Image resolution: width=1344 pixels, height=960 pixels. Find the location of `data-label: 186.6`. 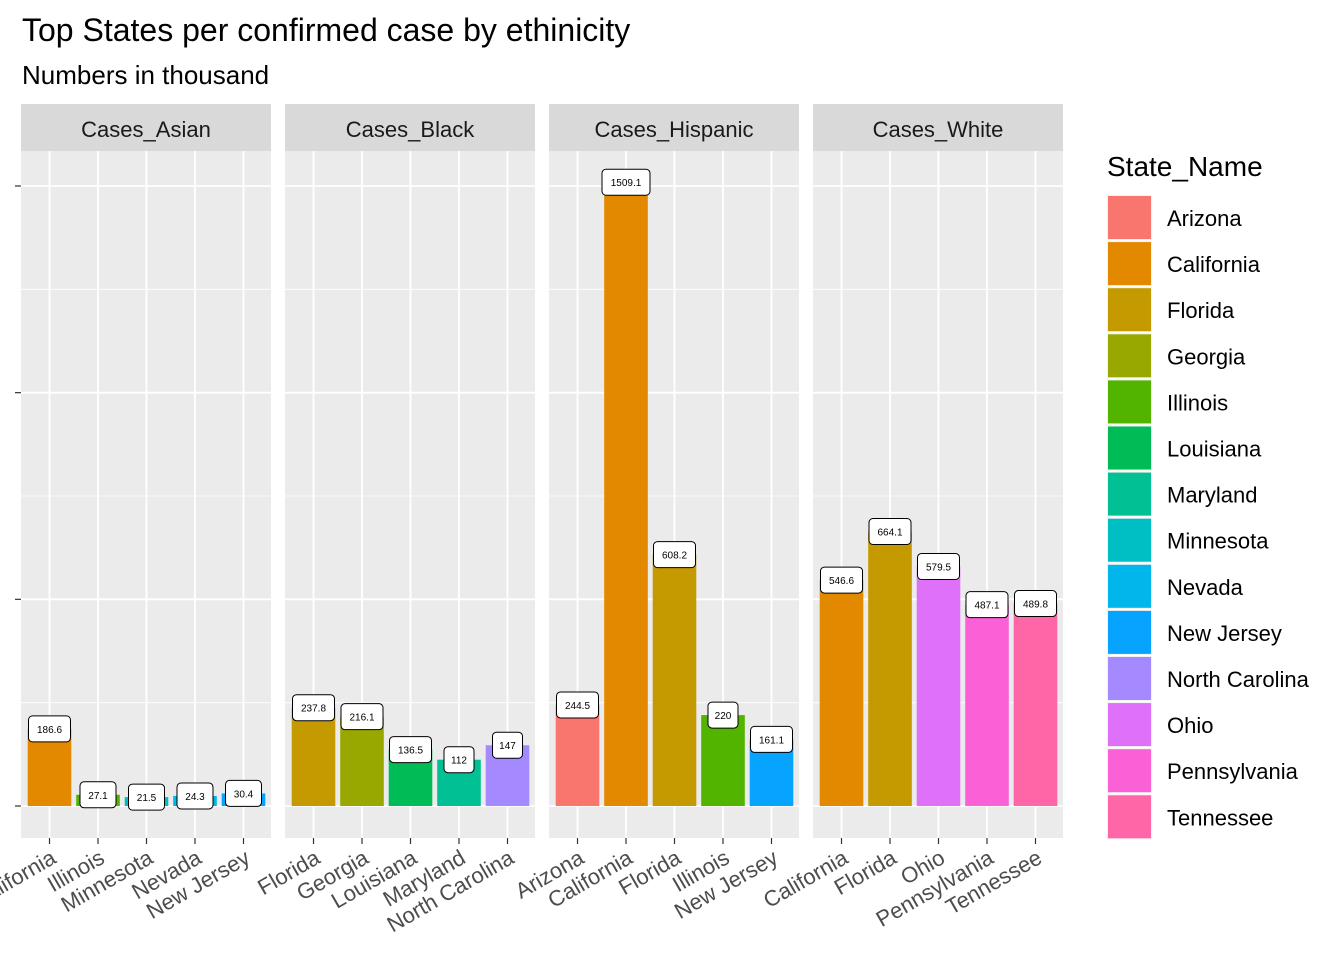

data-label: 186.6 is located at coordinates (49, 730).